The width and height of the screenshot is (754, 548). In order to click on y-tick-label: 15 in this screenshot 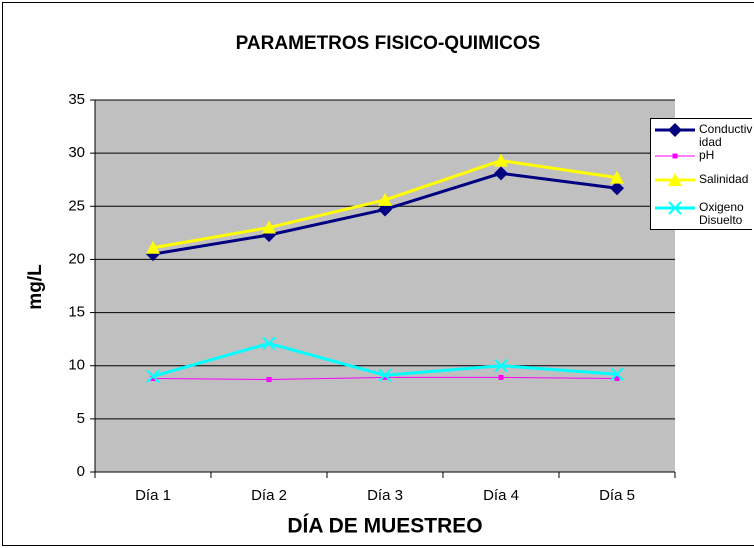, I will do `click(76, 312)`.